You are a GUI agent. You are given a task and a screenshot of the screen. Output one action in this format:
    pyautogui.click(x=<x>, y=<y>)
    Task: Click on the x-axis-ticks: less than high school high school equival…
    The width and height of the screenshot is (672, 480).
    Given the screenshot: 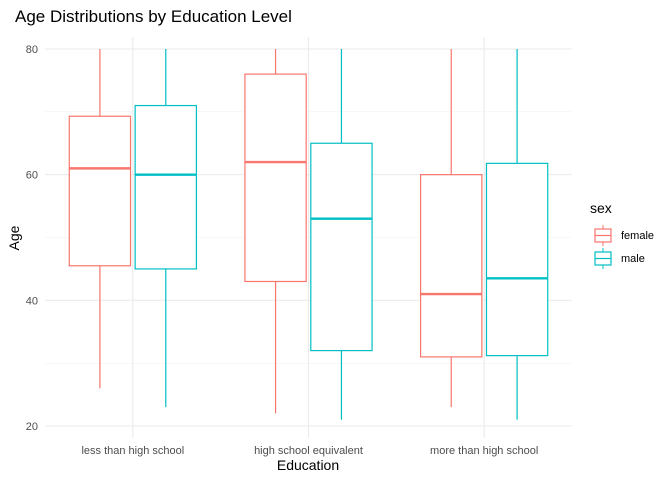 What is the action you would take?
    pyautogui.click(x=309, y=451)
    